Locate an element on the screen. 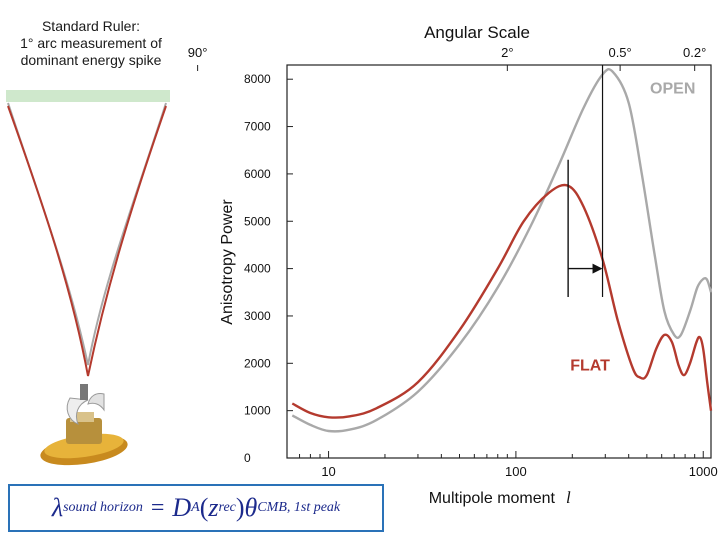  satellite-icon is located at coordinates (84, 425).